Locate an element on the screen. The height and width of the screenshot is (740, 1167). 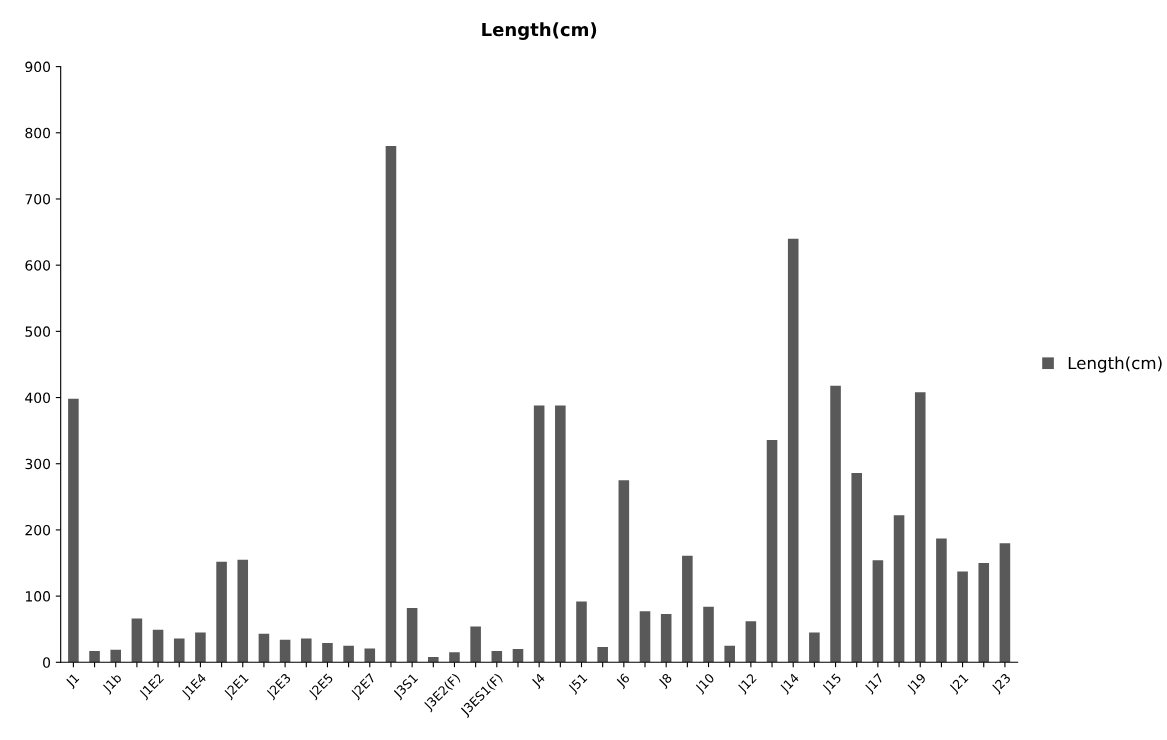
y-tick-label: 0 is located at coordinates (47, 662).